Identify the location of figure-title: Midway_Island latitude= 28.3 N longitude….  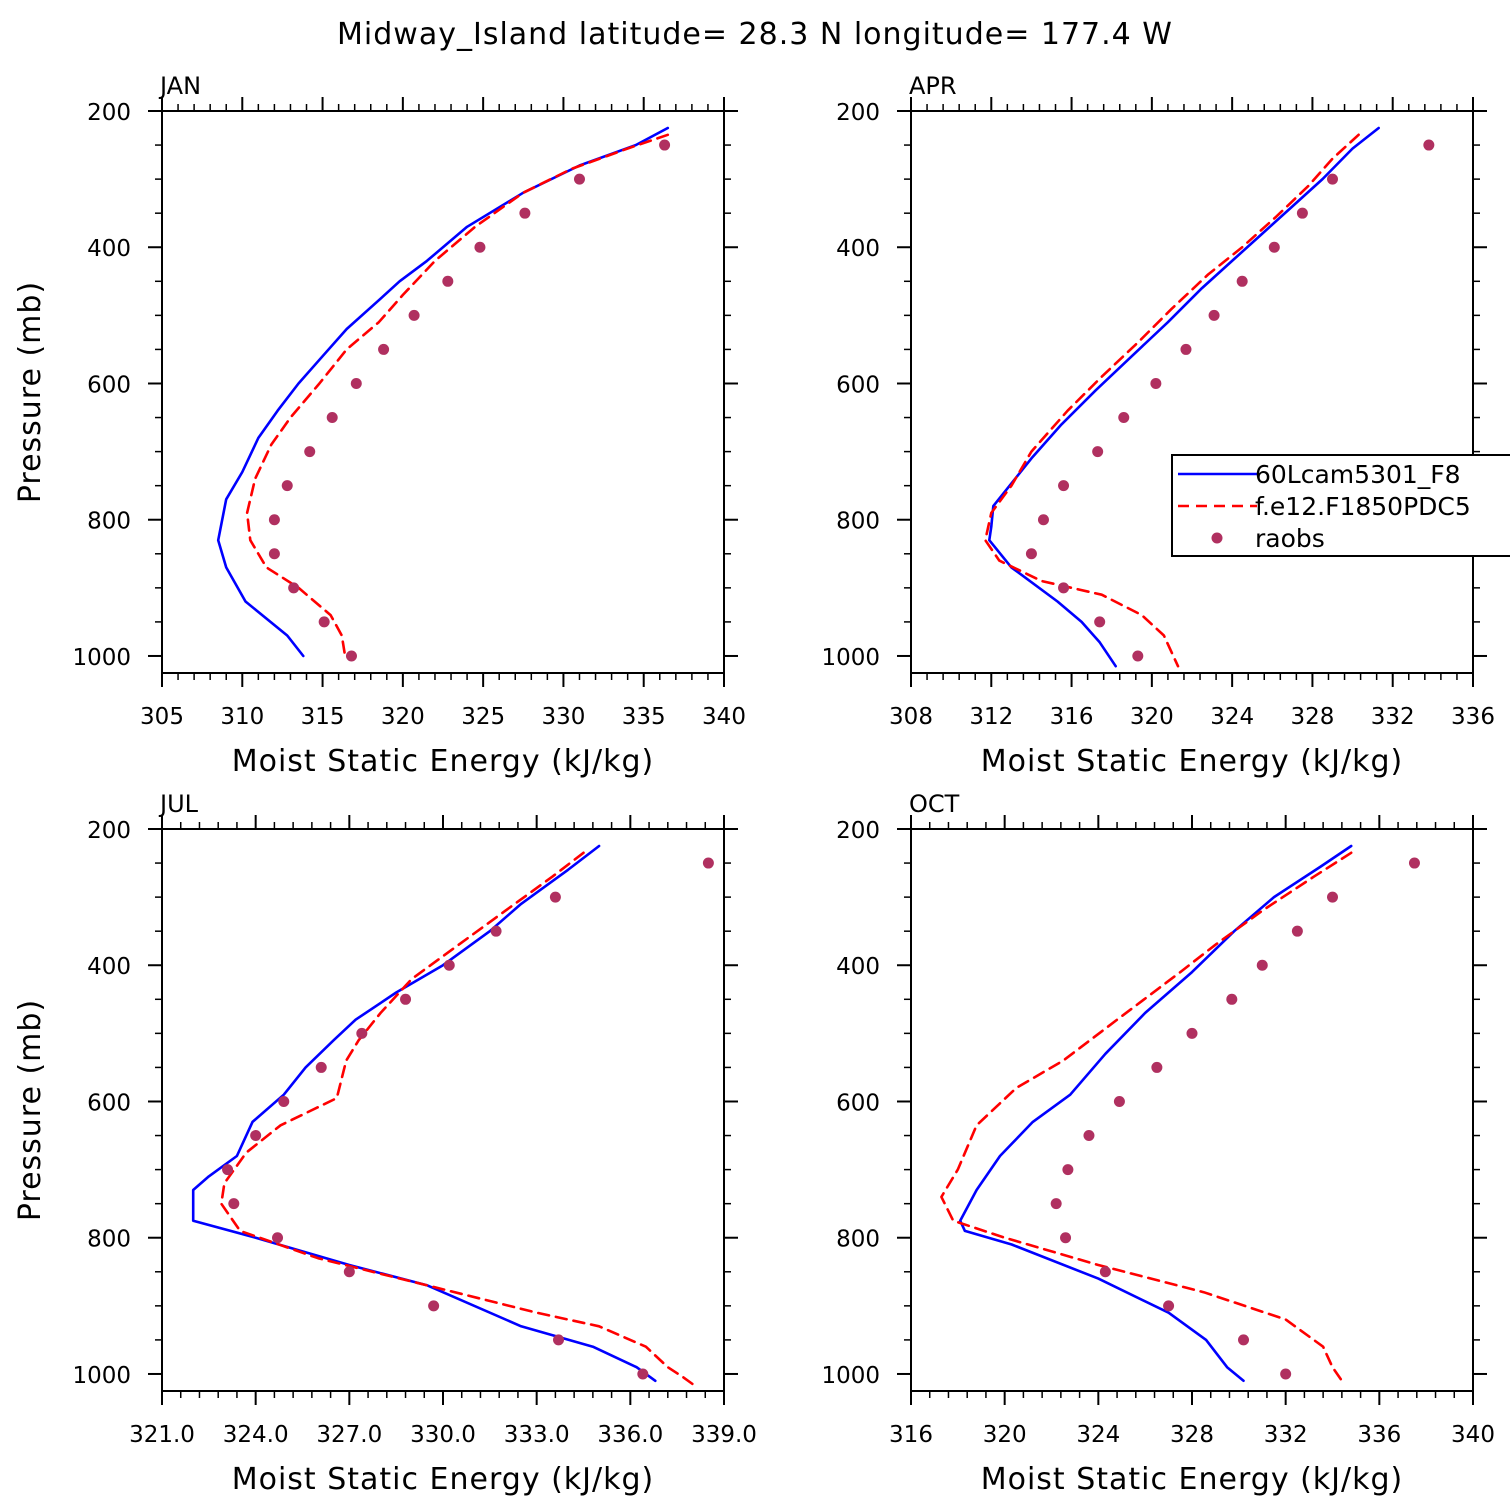
(755, 34).